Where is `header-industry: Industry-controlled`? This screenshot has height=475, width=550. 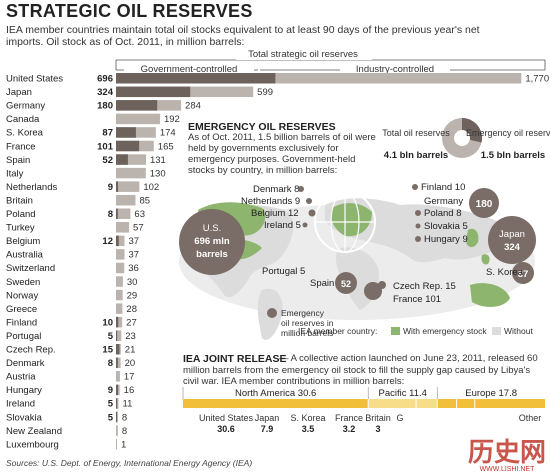
header-industry: Industry-controlled is located at coordinates (395, 69).